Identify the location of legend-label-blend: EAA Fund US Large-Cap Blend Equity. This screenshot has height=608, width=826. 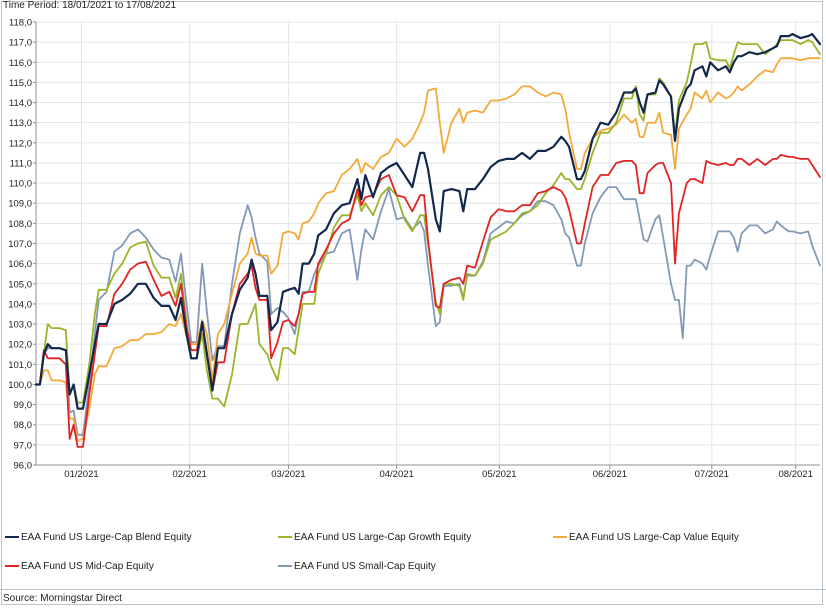
(106, 537).